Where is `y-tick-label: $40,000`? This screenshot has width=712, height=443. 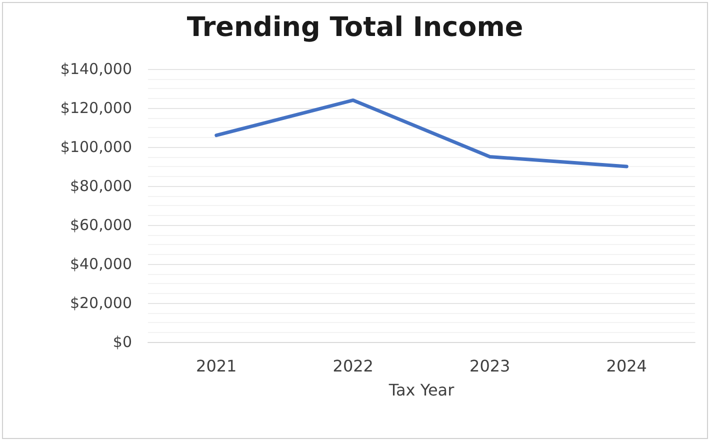
y-tick-label: $40,000 is located at coordinates (101, 264).